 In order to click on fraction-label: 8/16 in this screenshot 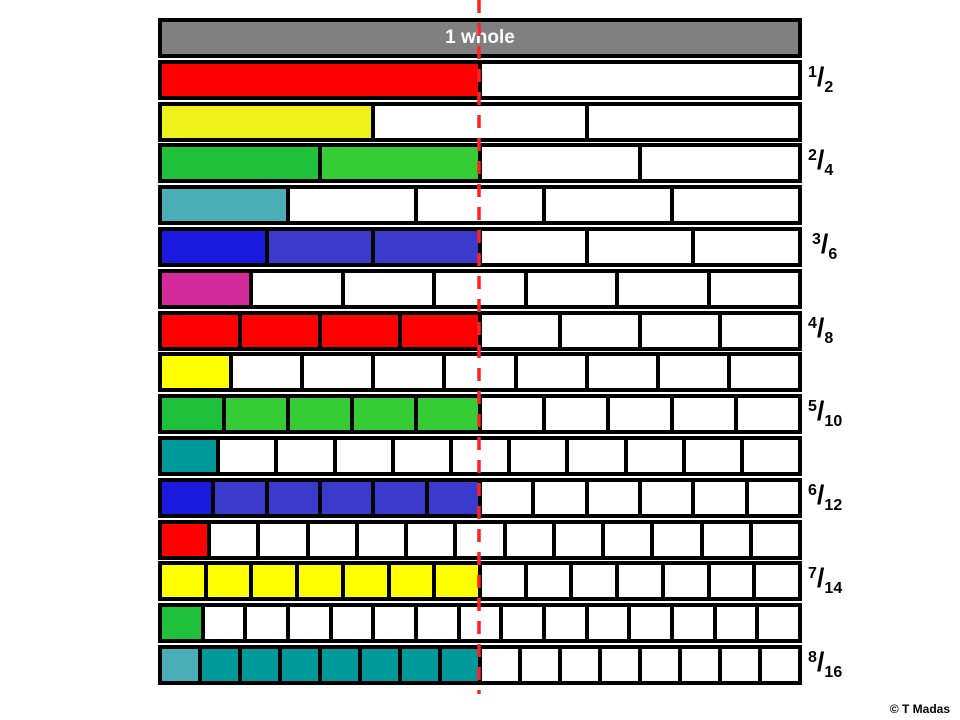, I will do `click(825, 664)`.